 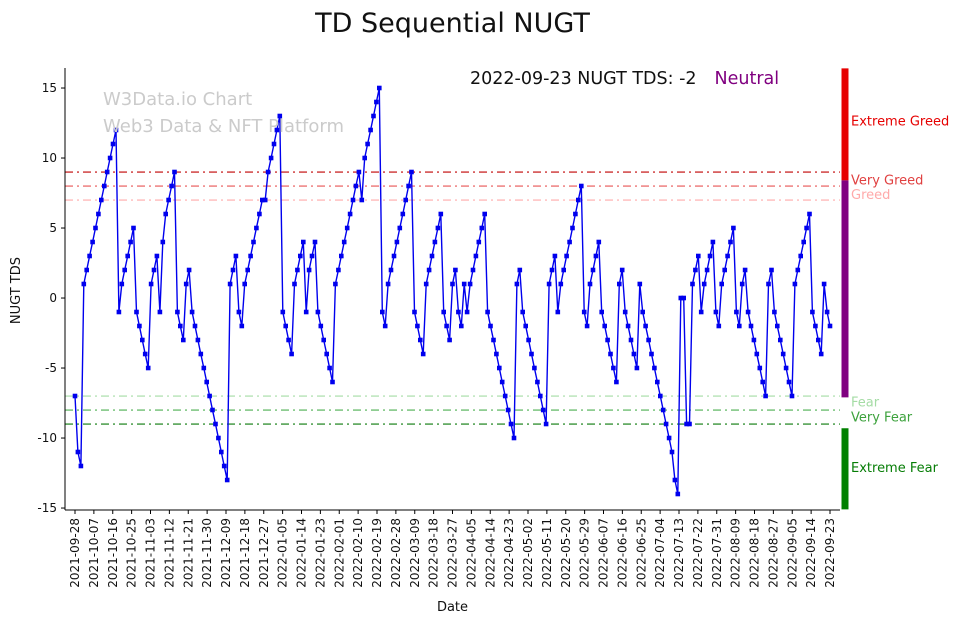 What do you see at coordinates (452, 607) in the screenshot?
I see `x-axis-label: Date` at bounding box center [452, 607].